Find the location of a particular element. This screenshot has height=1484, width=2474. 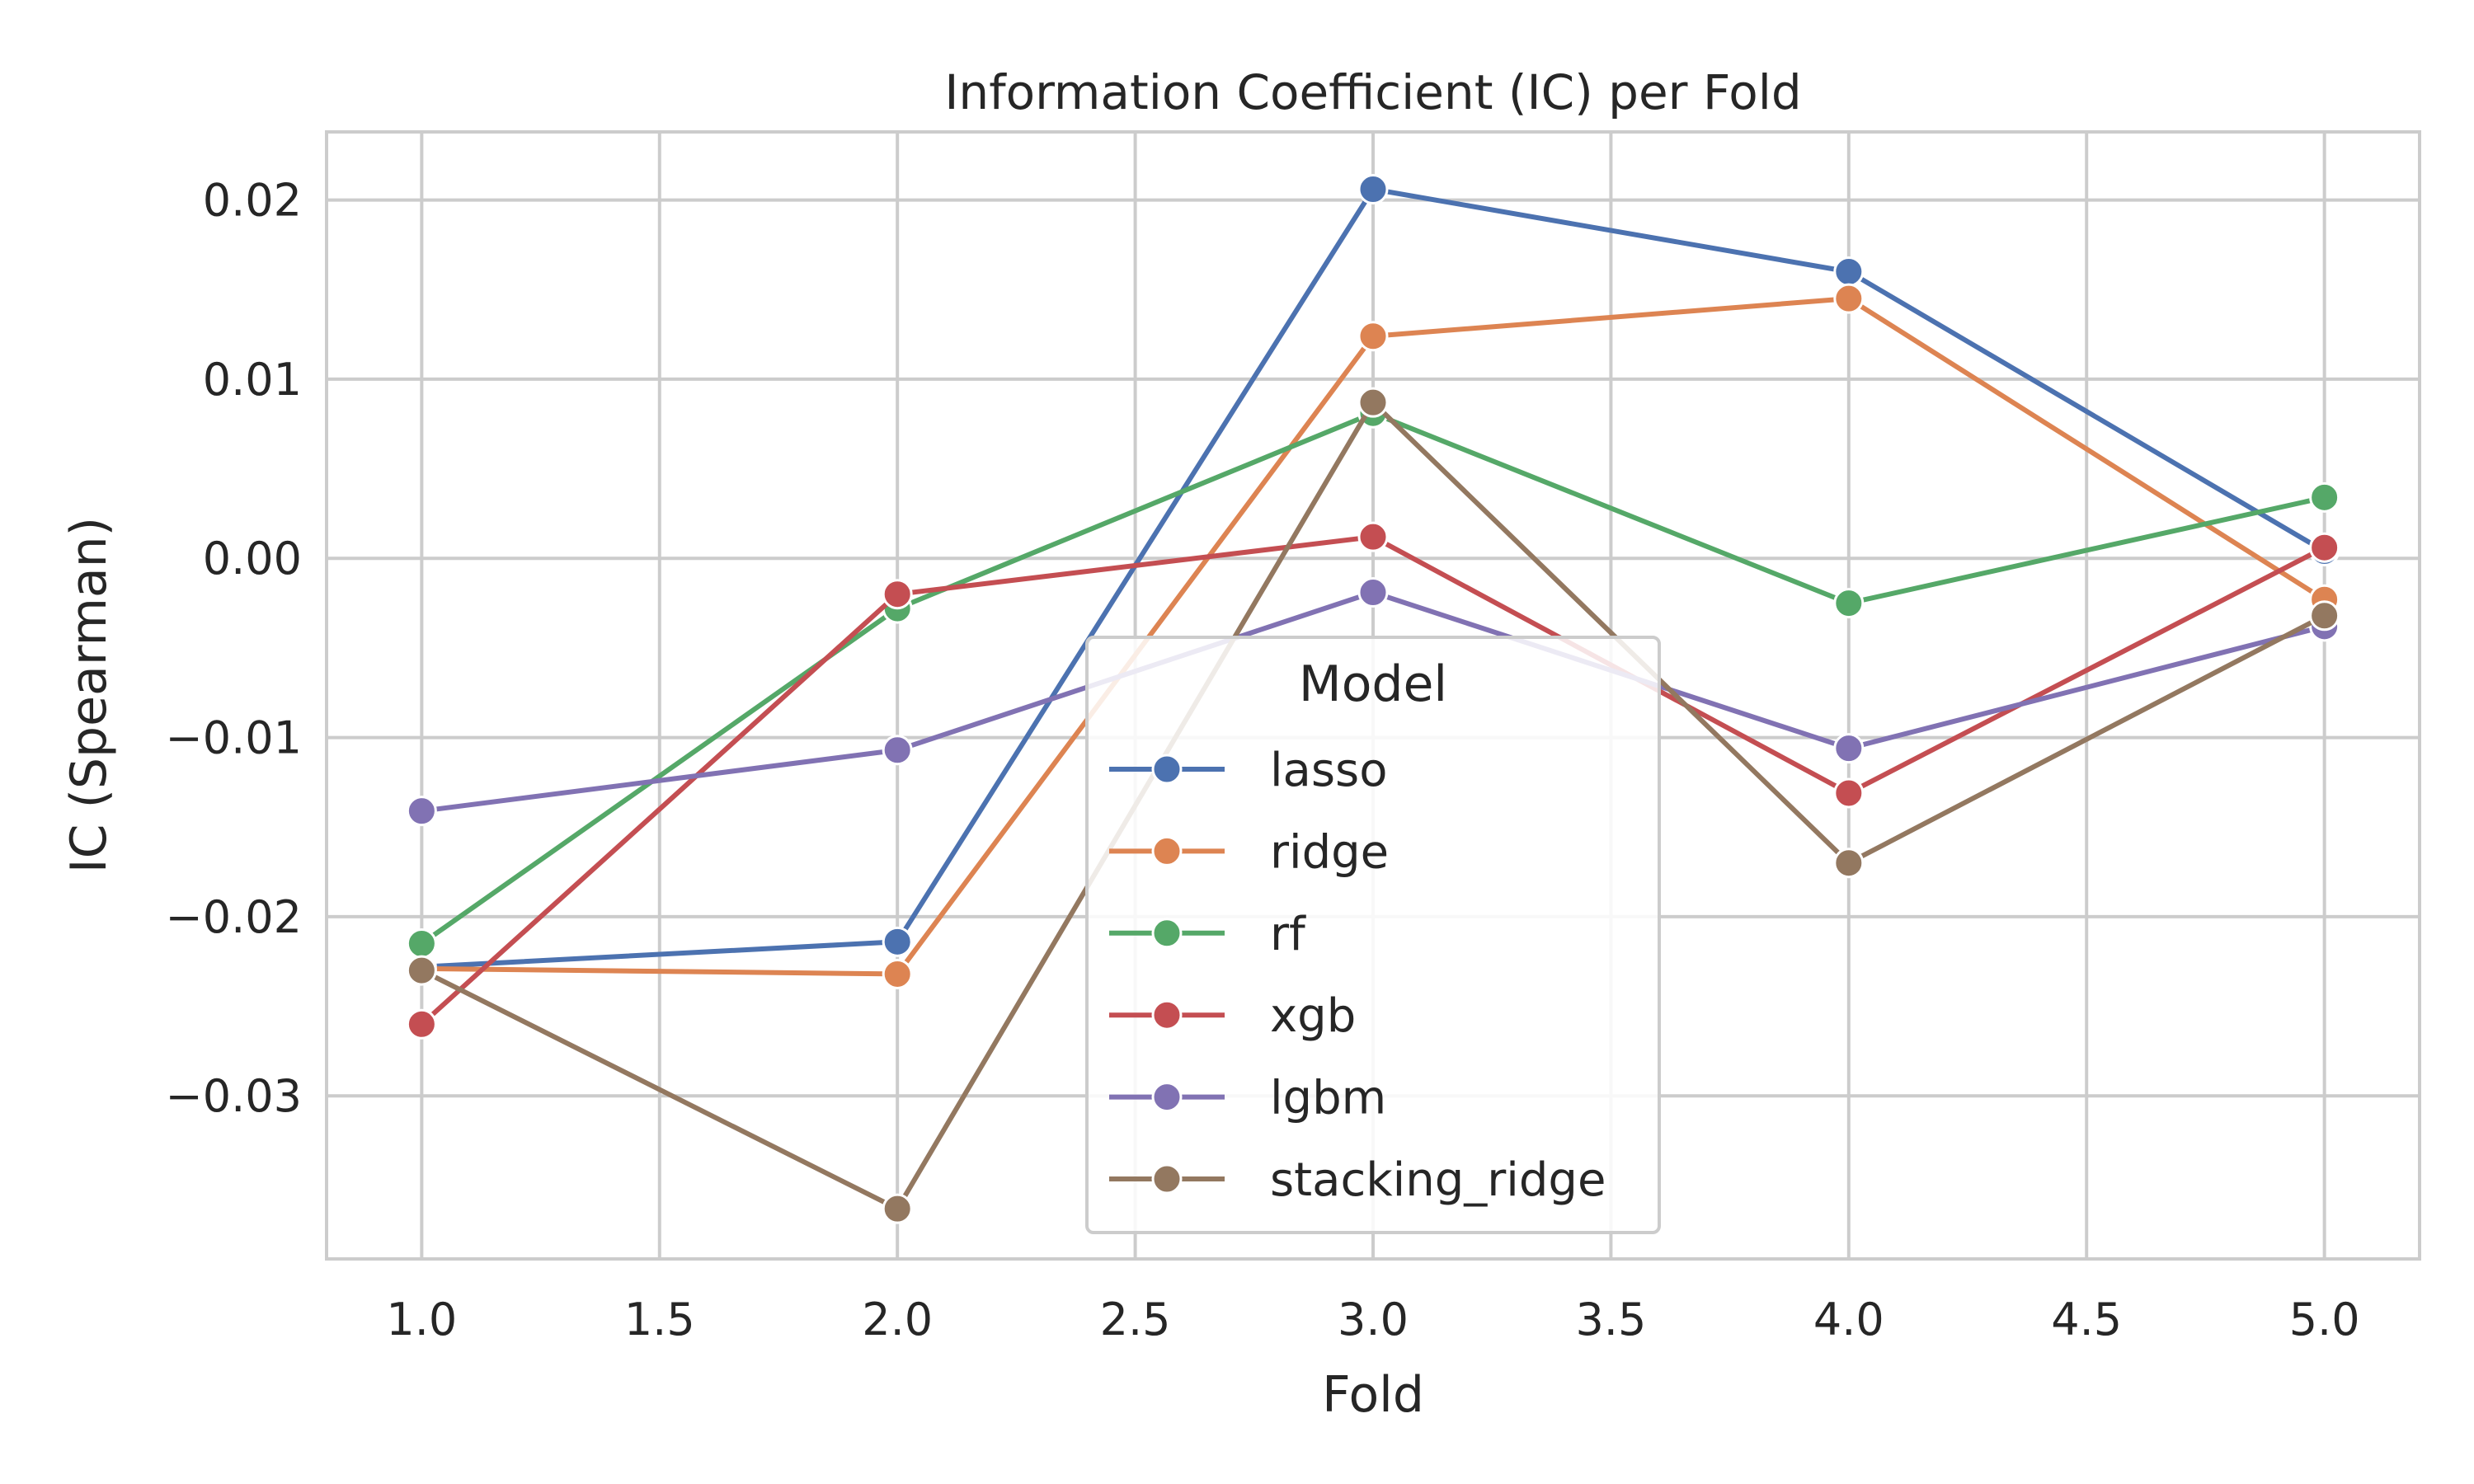

legend-marker-stacking_ridge is located at coordinates (1167, 1179).